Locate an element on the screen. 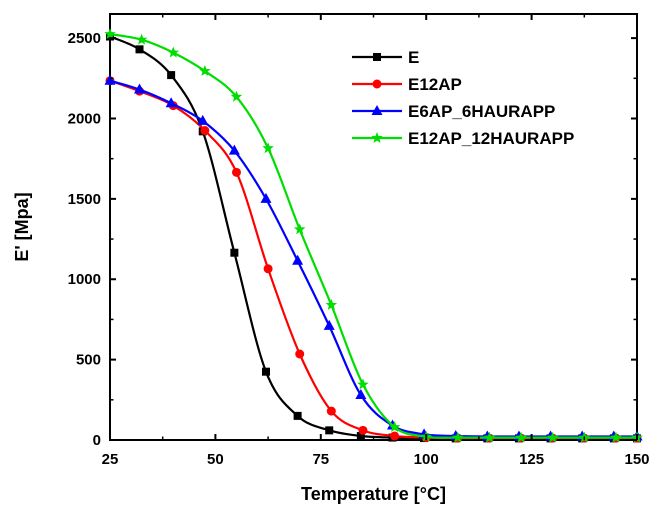  x-tick-label: 125 is located at coordinates (531, 459).